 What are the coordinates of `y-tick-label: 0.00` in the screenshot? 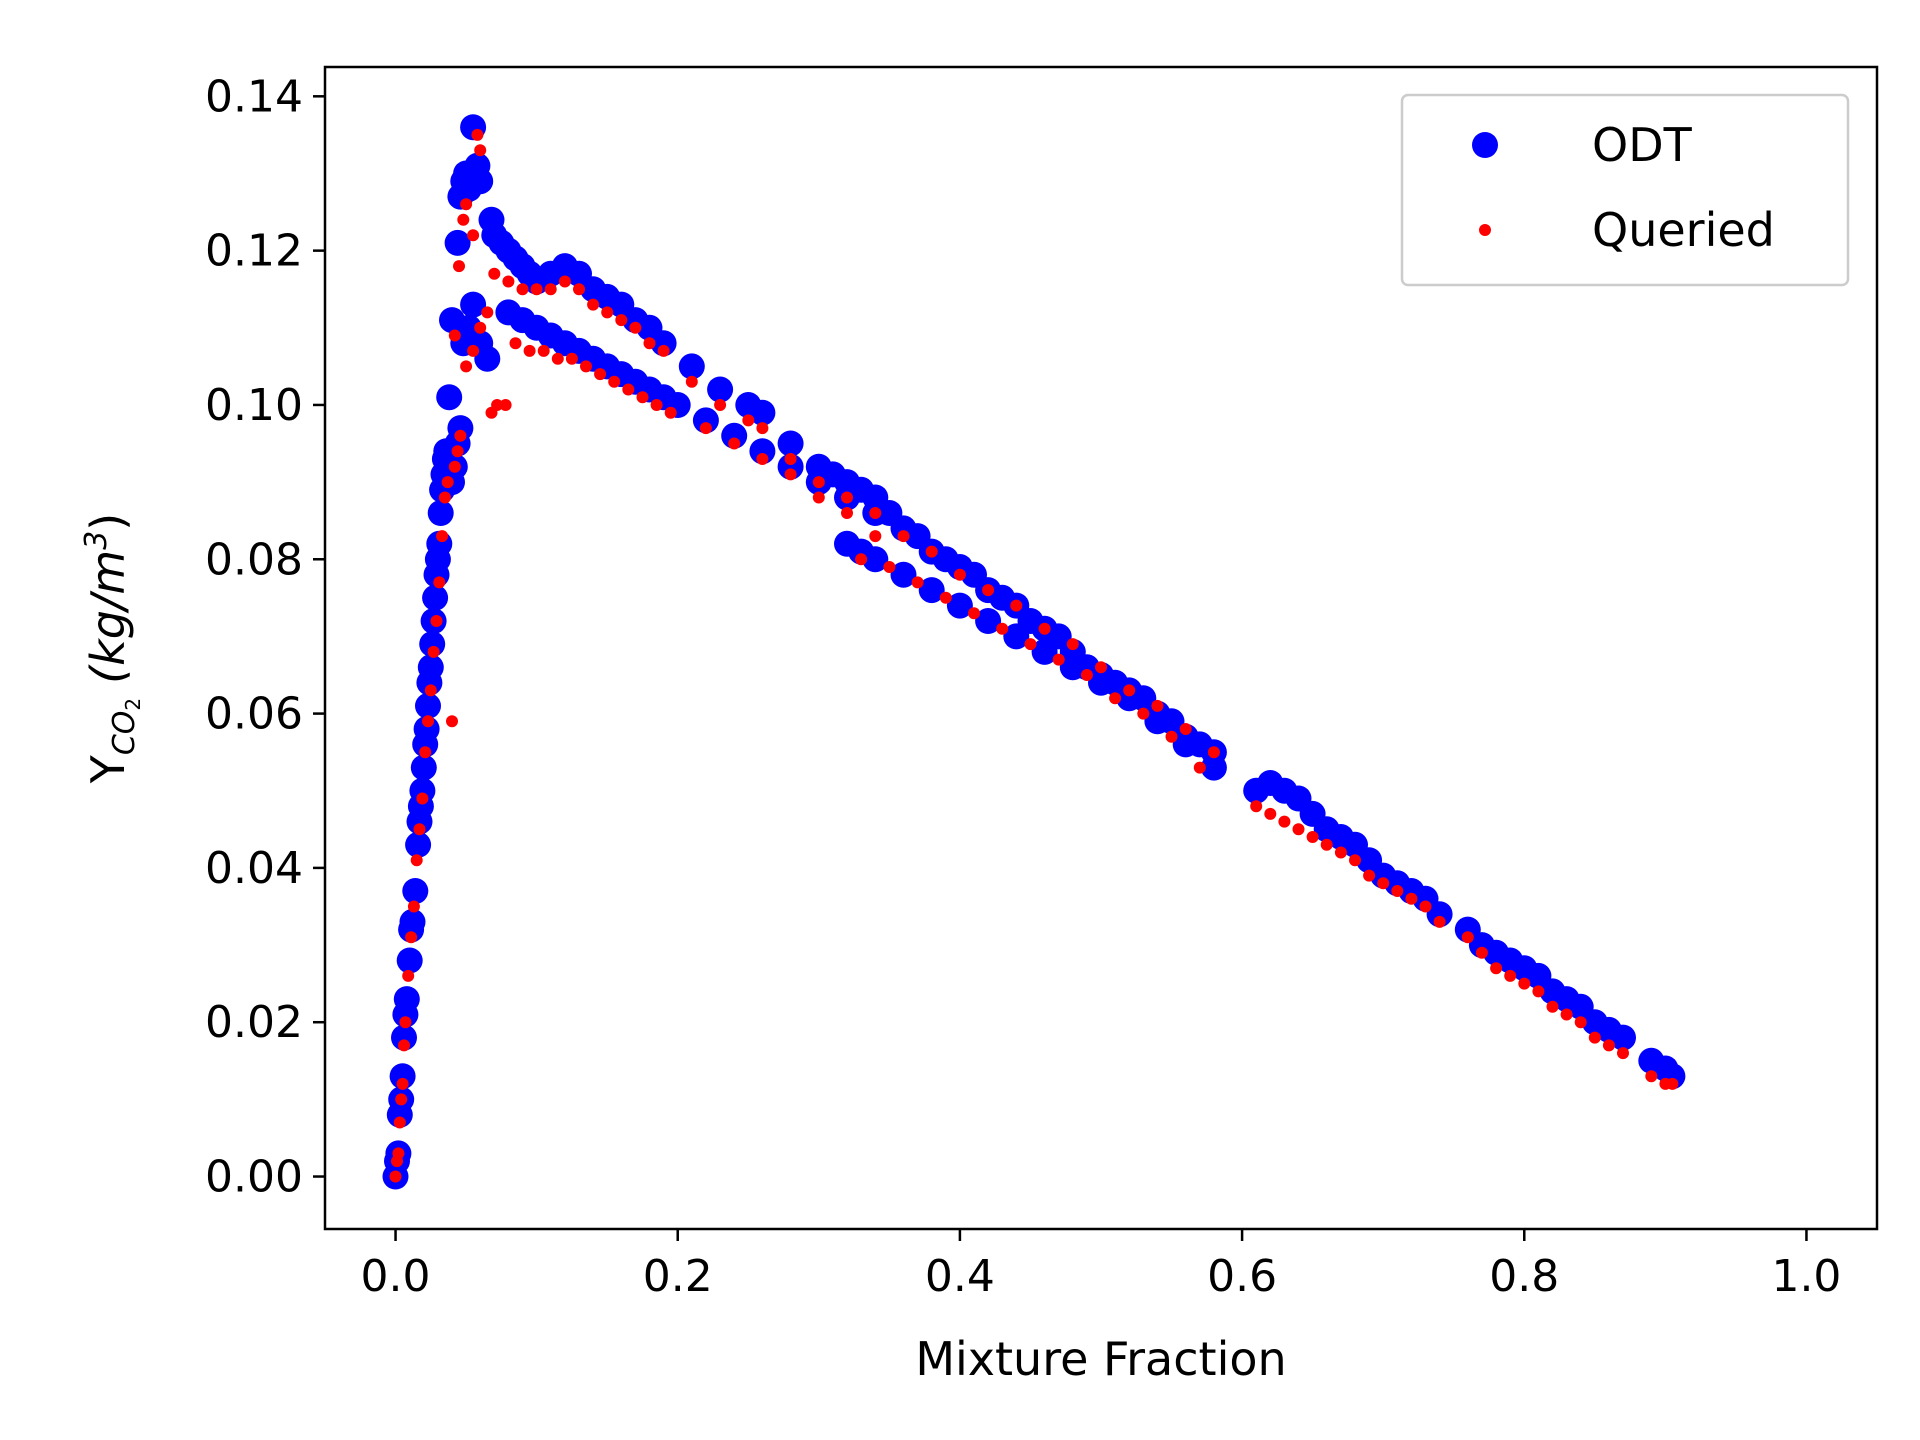 It's located at (254, 1177).